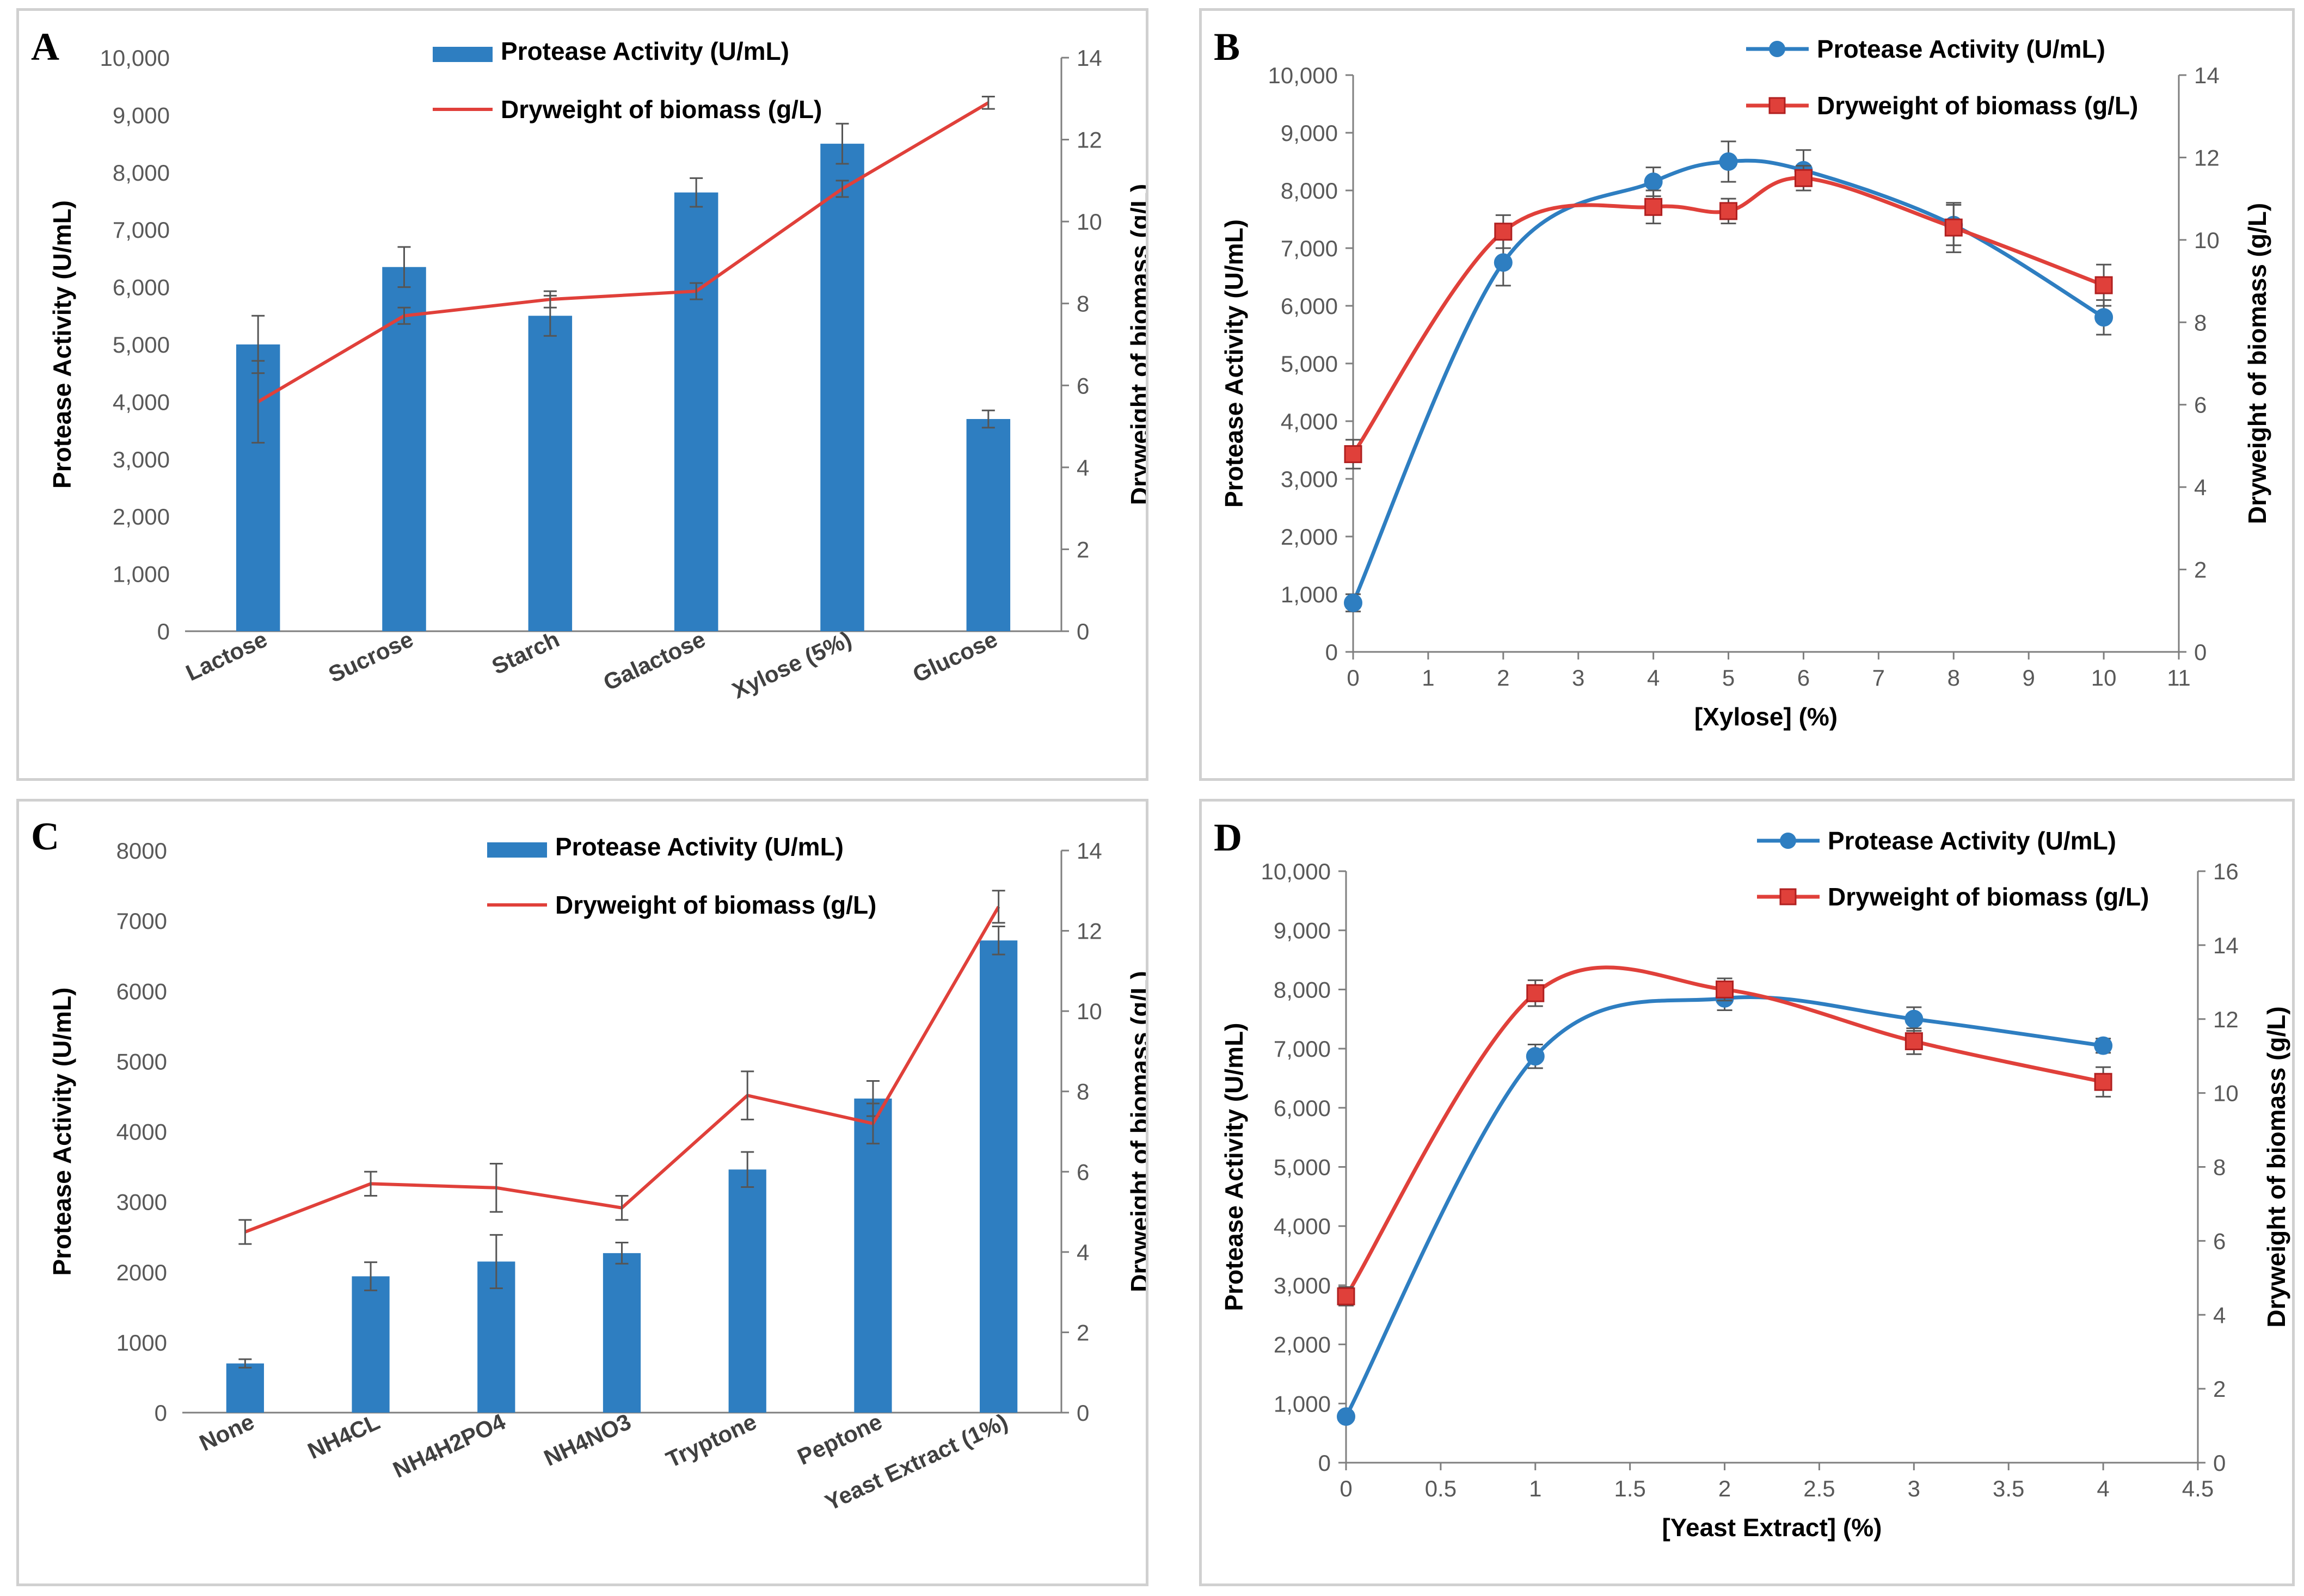 This screenshot has width=2304, height=1596. I want to click on y2-tick-label: 16, so click(2226, 871).